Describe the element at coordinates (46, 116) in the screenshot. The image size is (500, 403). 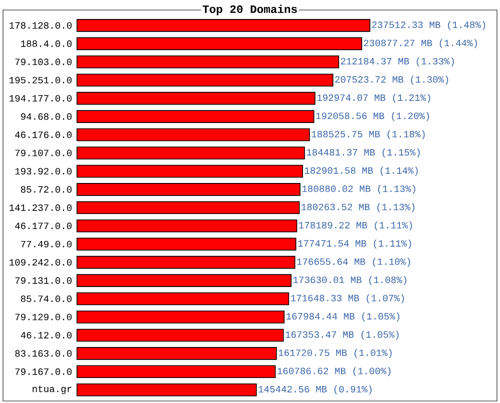
I see `y-tick-label: 94.68.0.0` at that location.